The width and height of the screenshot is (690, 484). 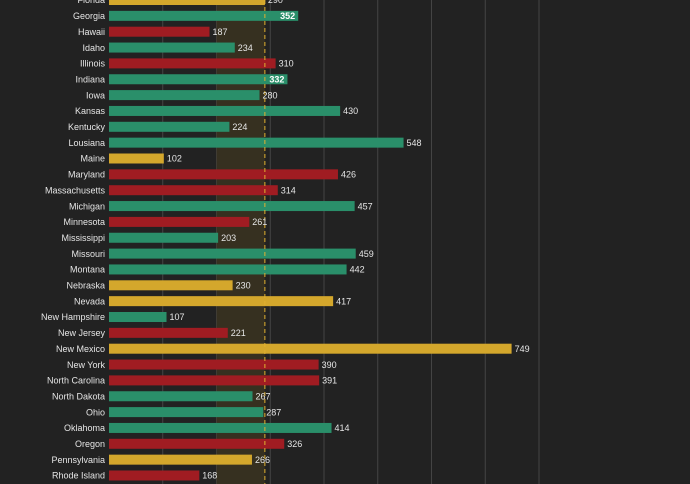 What do you see at coordinates (87, 127) in the screenshot?
I see `category-label: Kentucky` at bounding box center [87, 127].